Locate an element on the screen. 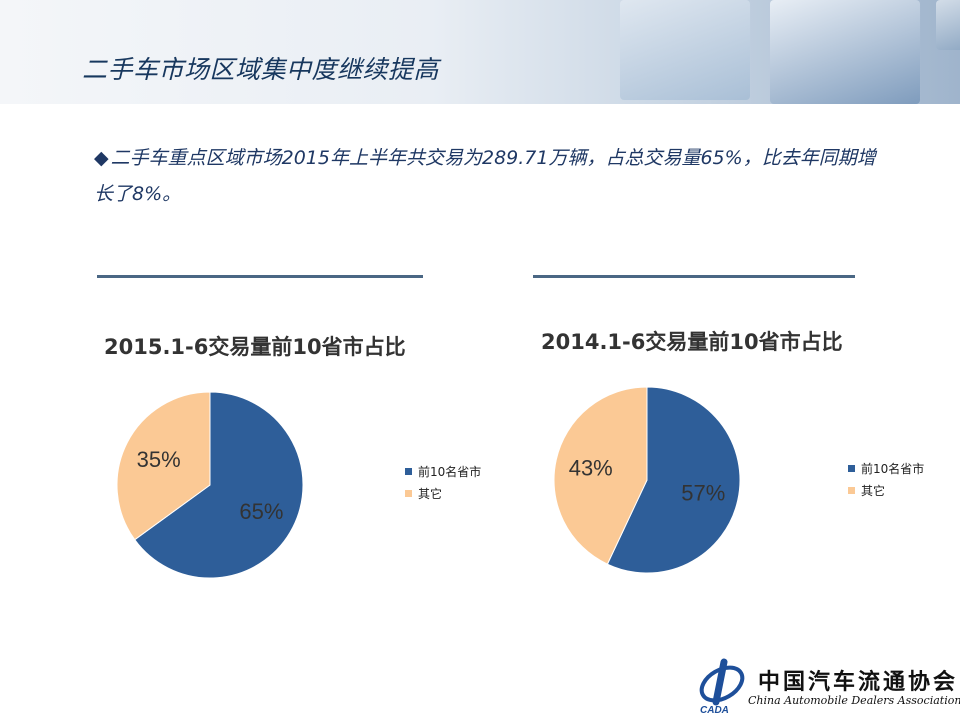 This screenshot has width=960, height=720. slide-title: 二手车市场区域集中度继续提高 is located at coordinates (261, 69).